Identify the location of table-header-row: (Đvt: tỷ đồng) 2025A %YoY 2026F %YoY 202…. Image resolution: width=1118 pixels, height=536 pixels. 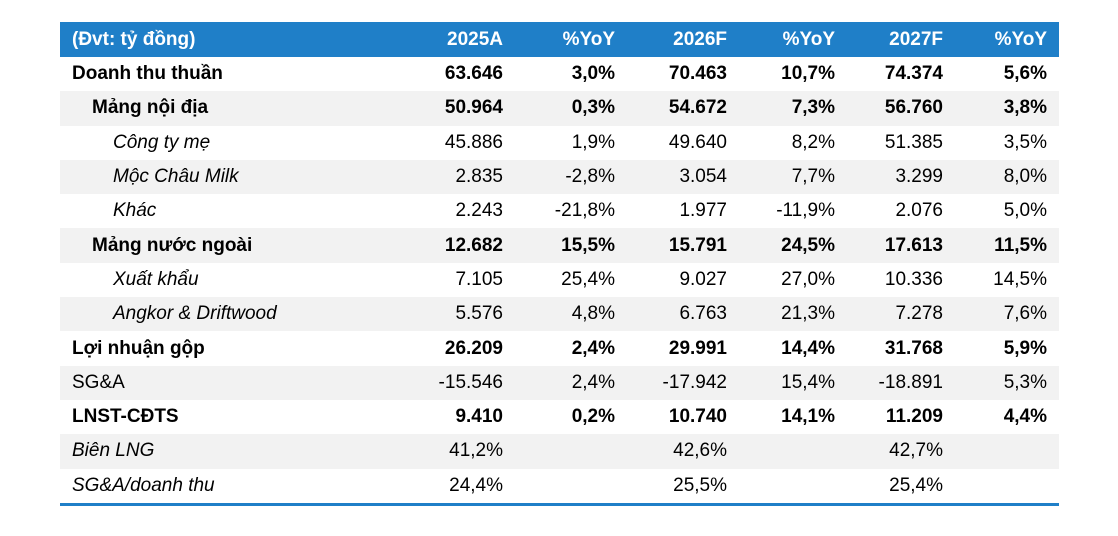
(559, 39).